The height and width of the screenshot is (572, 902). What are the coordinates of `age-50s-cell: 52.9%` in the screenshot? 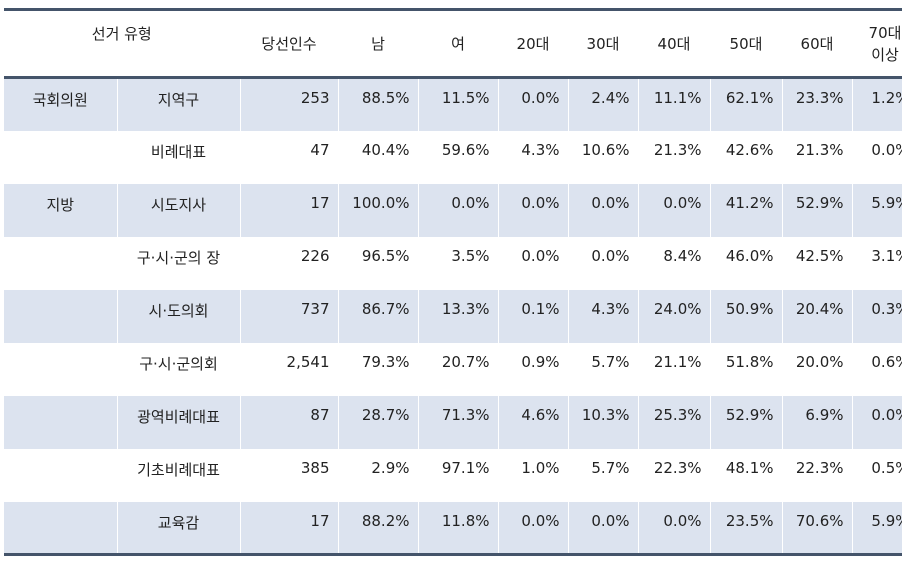 It's located at (746, 422).